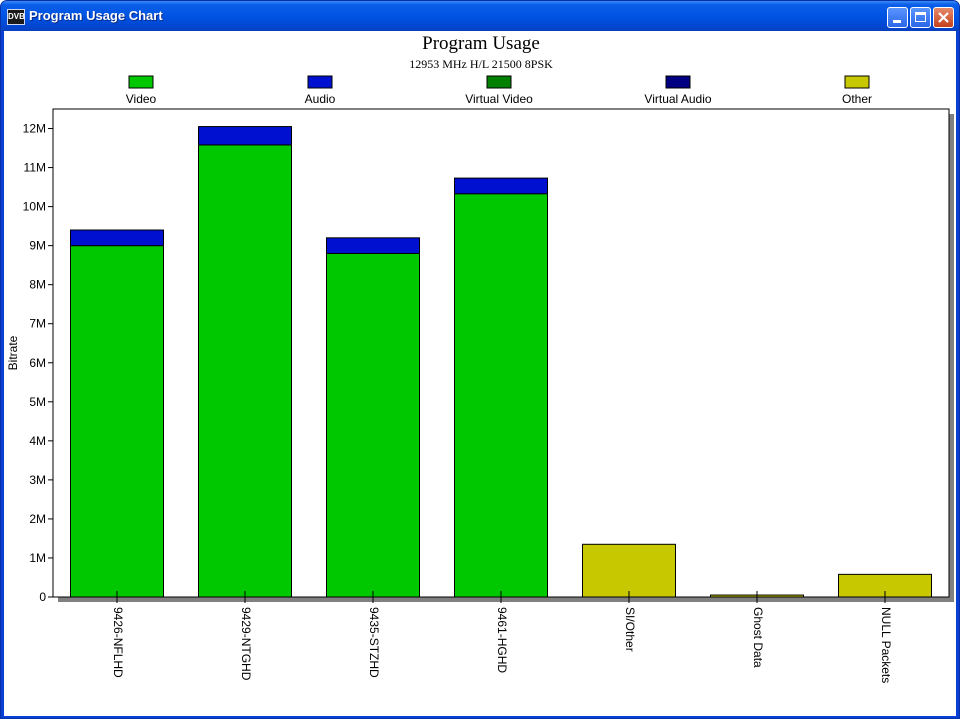 The image size is (960, 719). I want to click on close-icon, so click(943, 17).